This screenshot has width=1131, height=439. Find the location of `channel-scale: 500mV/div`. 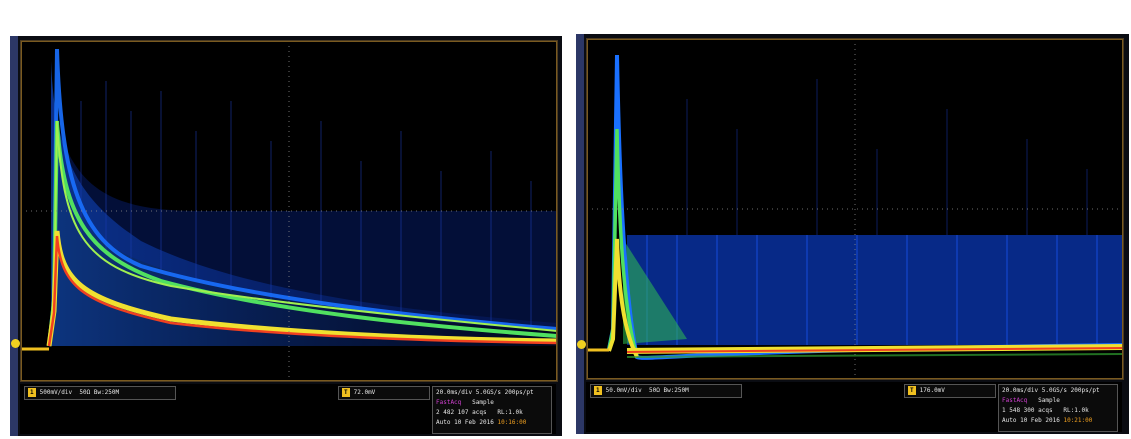

channel-scale: 500mV/div is located at coordinates (56, 392).